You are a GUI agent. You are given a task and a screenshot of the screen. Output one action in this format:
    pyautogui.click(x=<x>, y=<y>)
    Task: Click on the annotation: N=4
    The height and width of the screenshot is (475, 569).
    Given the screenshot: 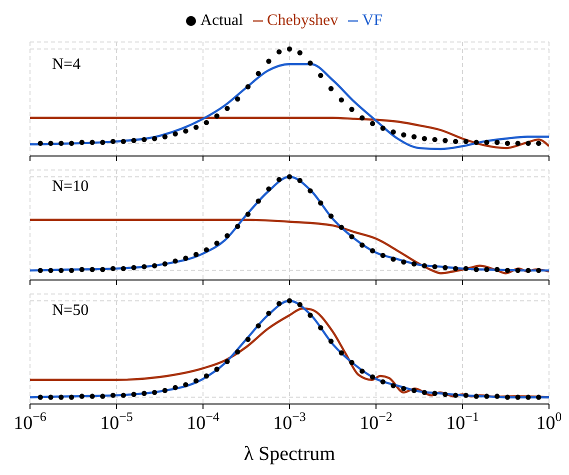 What is the action you would take?
    pyautogui.click(x=66, y=65)
    